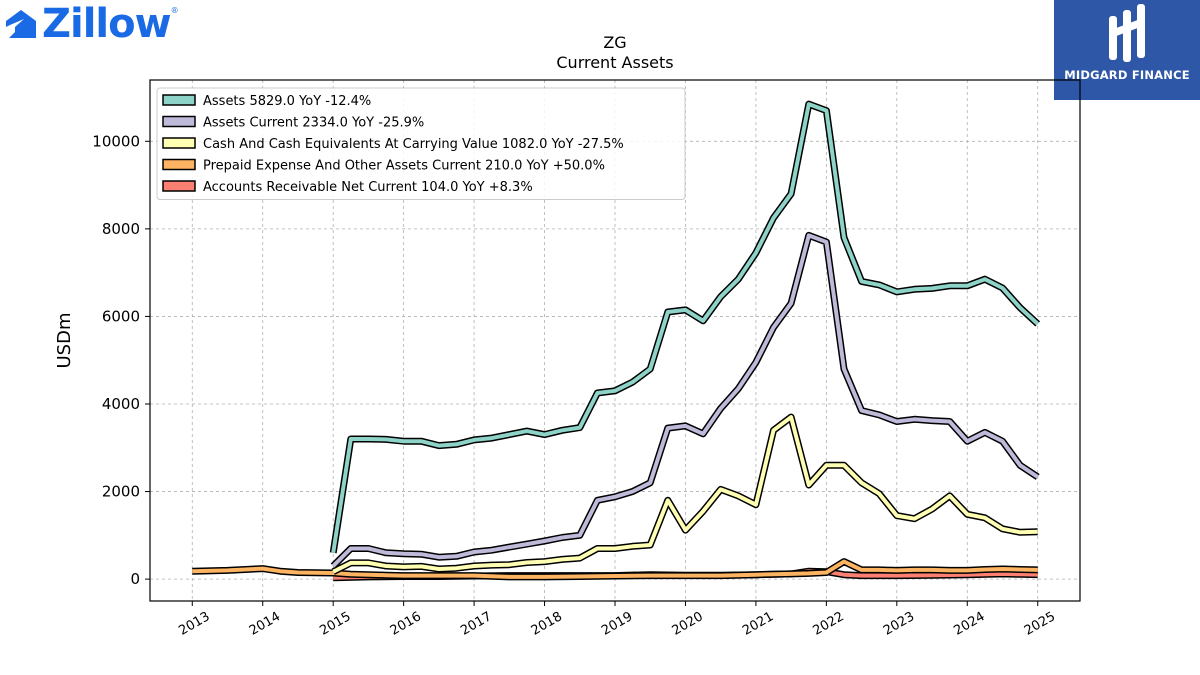  I want to click on y-tick-label: 0, so click(135, 579).